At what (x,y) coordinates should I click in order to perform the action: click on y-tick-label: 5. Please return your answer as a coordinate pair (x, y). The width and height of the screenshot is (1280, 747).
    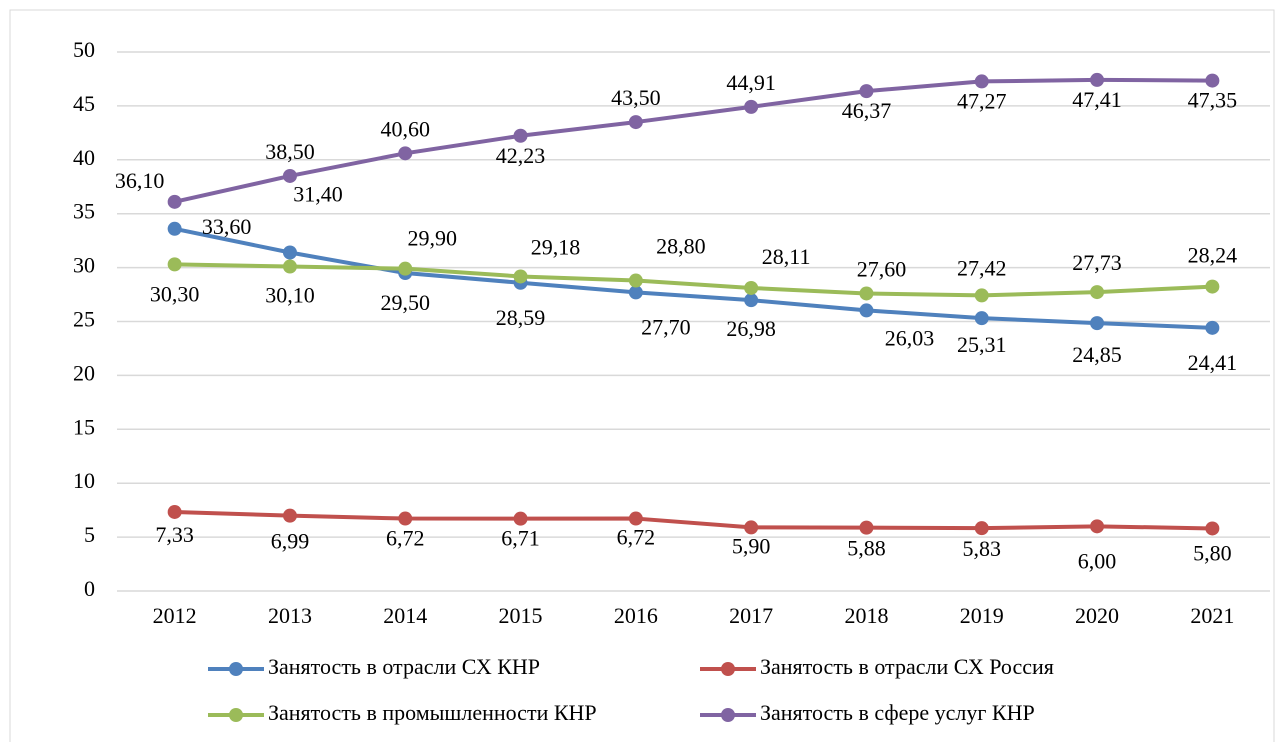
    Looking at the image, I should click on (89, 534).